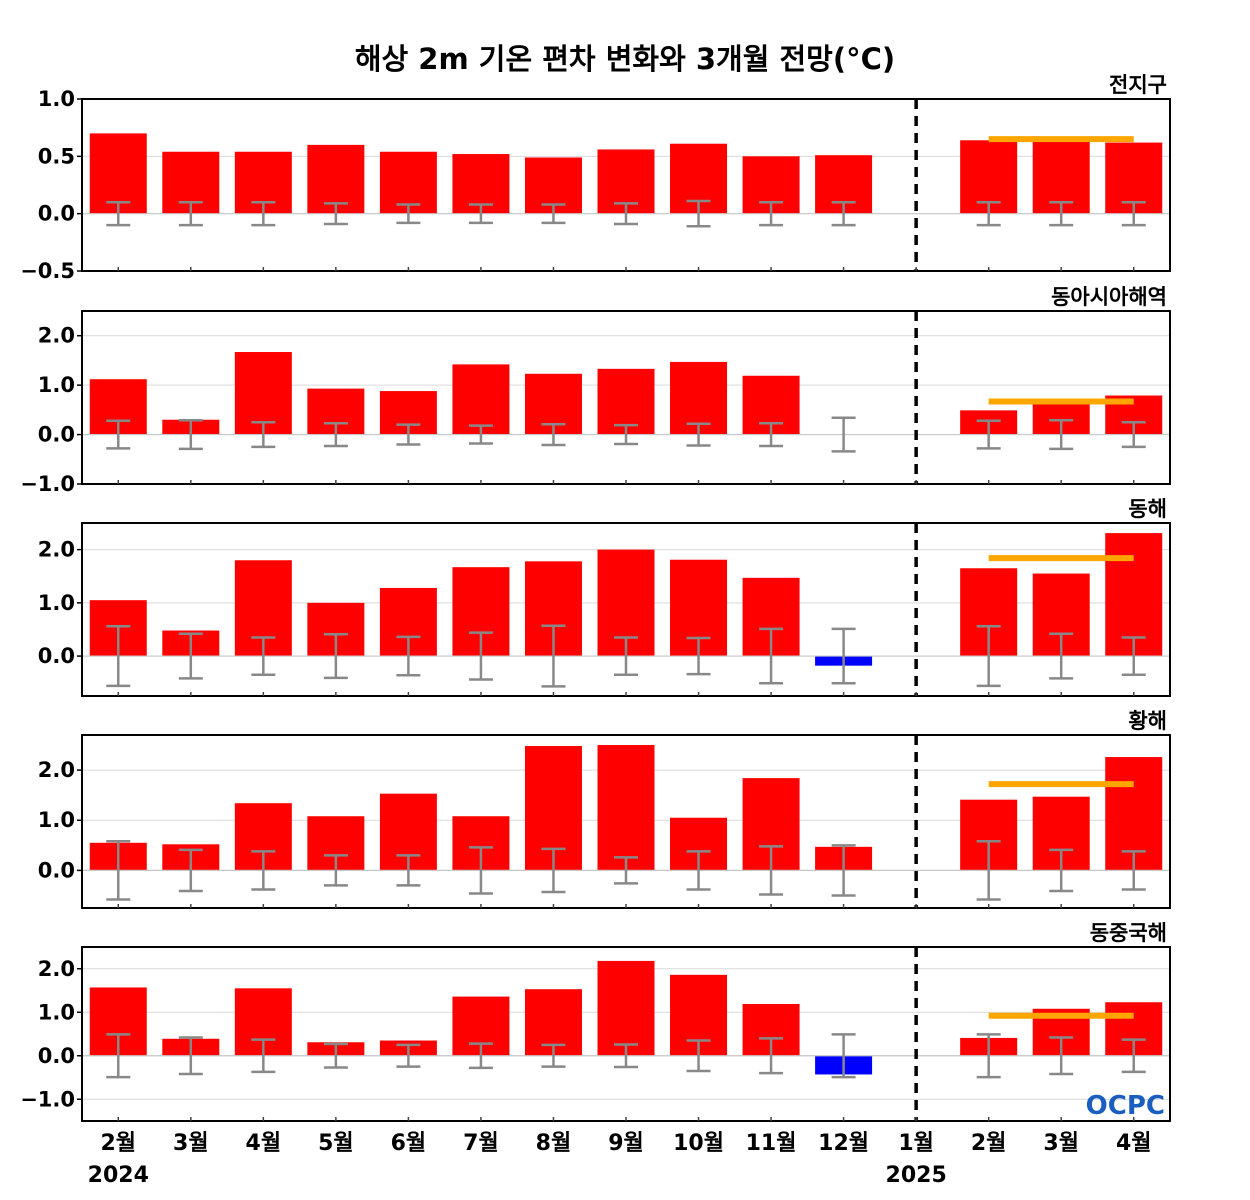 The image size is (1250, 1200). Describe the element at coordinates (1147, 721) in the screenshot. I see `panel-label: 황해` at that location.